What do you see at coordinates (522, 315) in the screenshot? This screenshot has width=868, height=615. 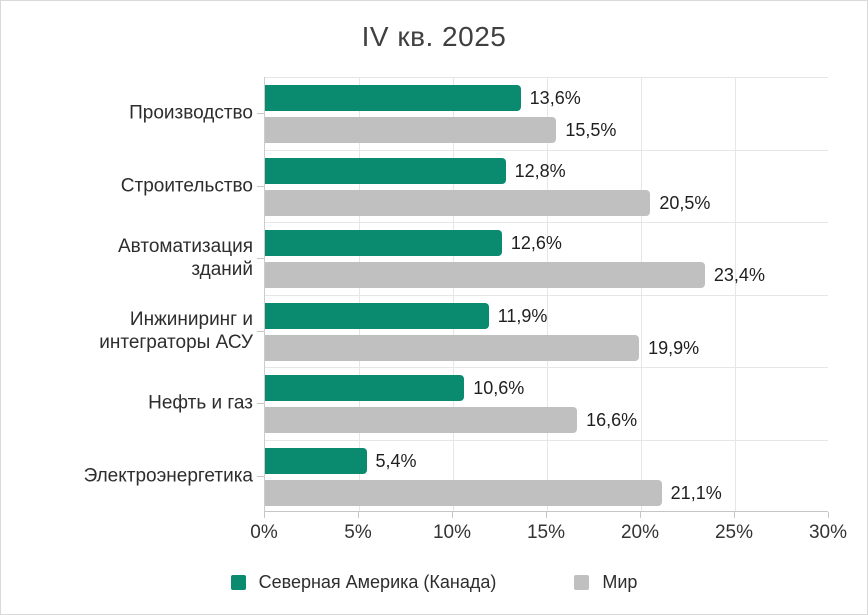 I see `value-label: 11,9%` at bounding box center [522, 315].